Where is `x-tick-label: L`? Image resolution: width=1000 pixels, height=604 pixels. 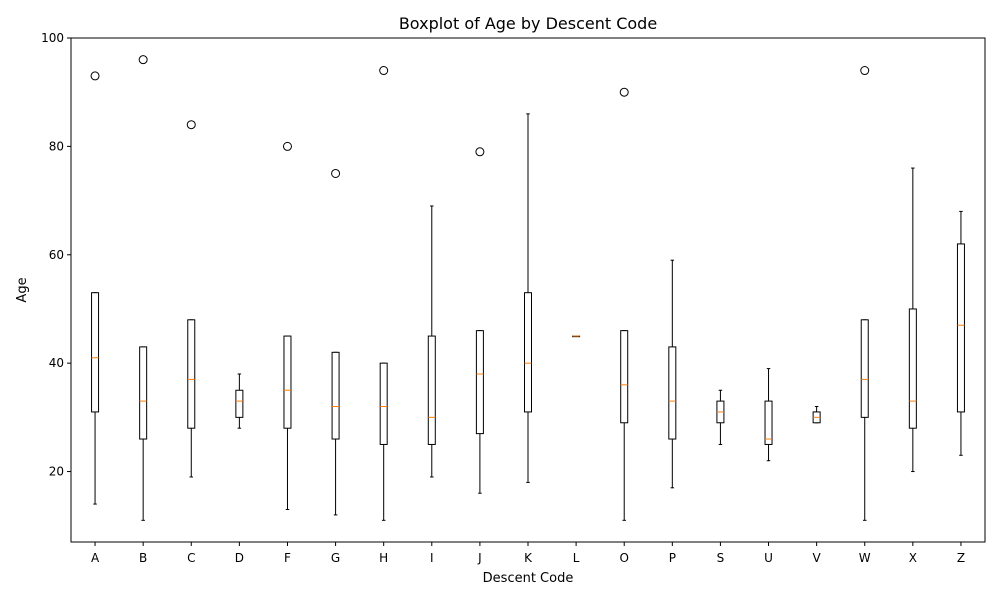
x-tick-label: L is located at coordinates (576, 558).